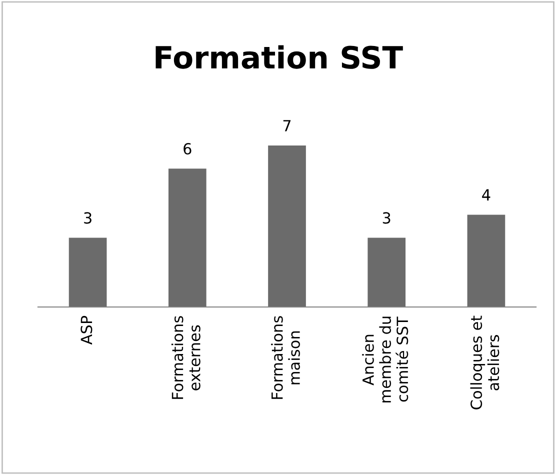 This screenshot has height=475, width=556. Describe the element at coordinates (285, 357) in the screenshot. I see `x-tick-label: Formations maison` at that location.